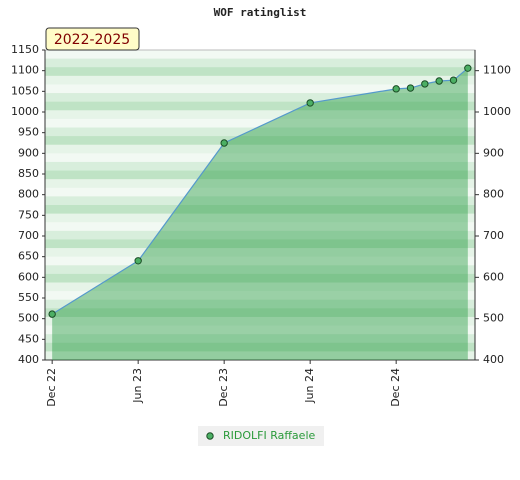 This screenshot has width=520, height=480. What do you see at coordinates (28, 297) in the screenshot?
I see `y-tick-label: 550` at bounding box center [28, 297].